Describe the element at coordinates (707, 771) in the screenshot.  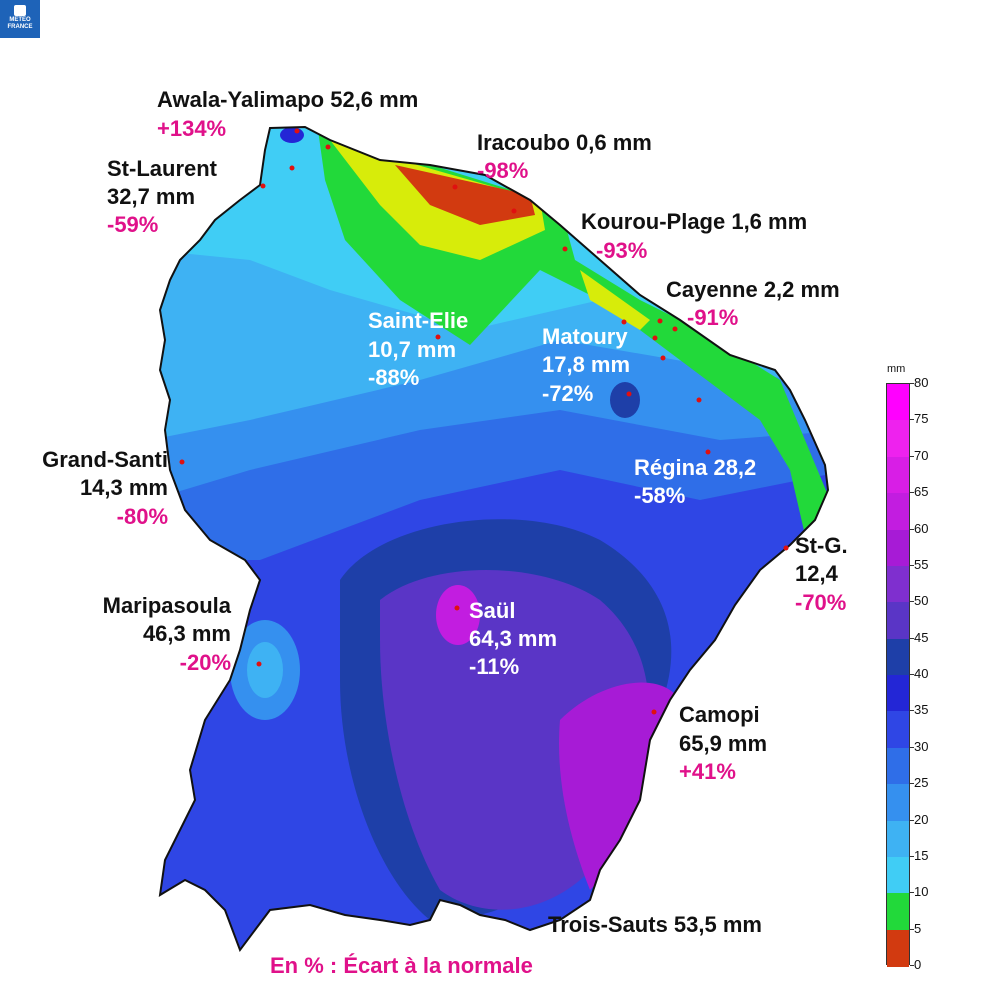
I see `label-camopi-pct: +41%` at that location.